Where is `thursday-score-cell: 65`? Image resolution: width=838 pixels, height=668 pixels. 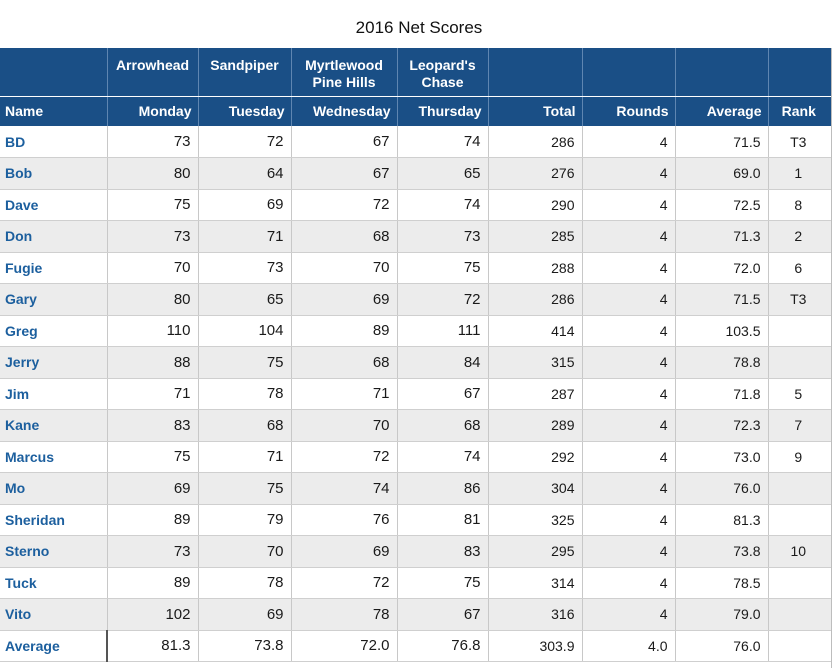 thursday-score-cell: 65 is located at coordinates (442, 173).